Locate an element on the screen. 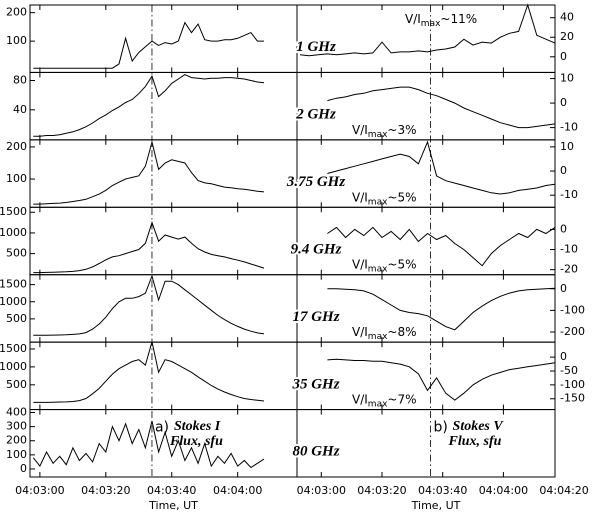 The width and height of the screenshot is (600, 514). ratio-label-part: ~8% is located at coordinates (401, 332).